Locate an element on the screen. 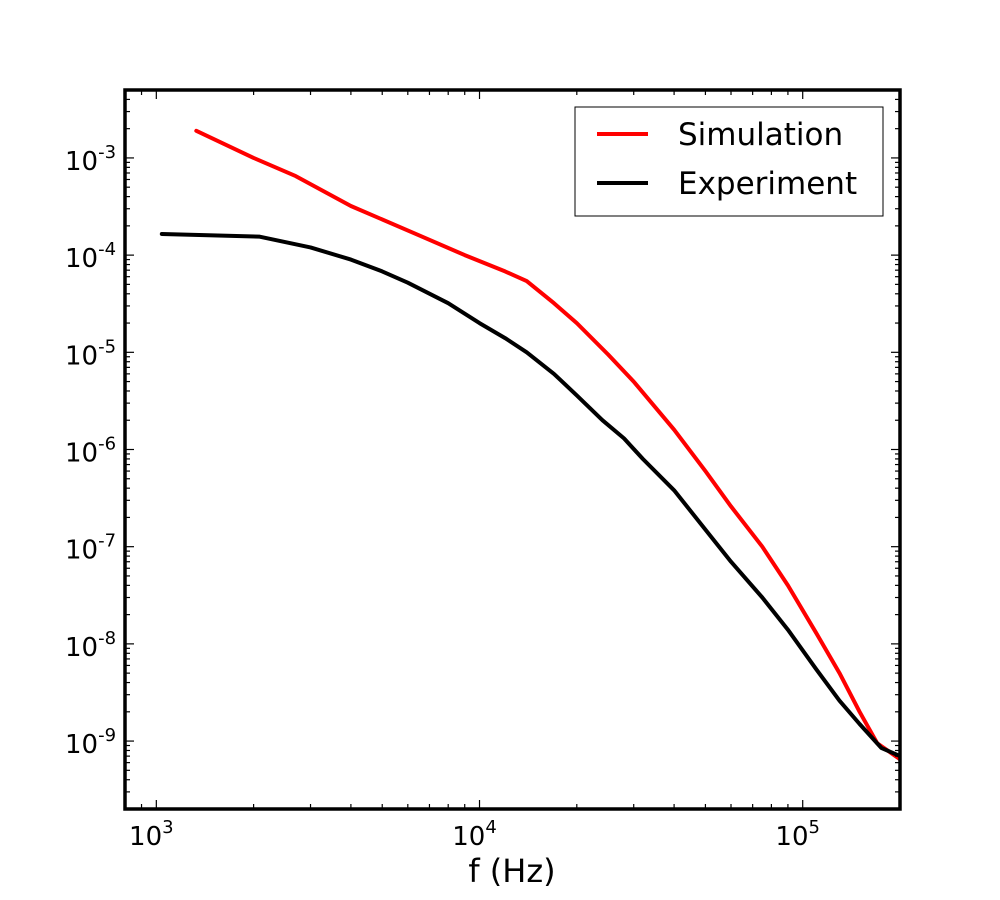  y-tick-label: 10⁻⁴ is located at coordinates (90, 256).